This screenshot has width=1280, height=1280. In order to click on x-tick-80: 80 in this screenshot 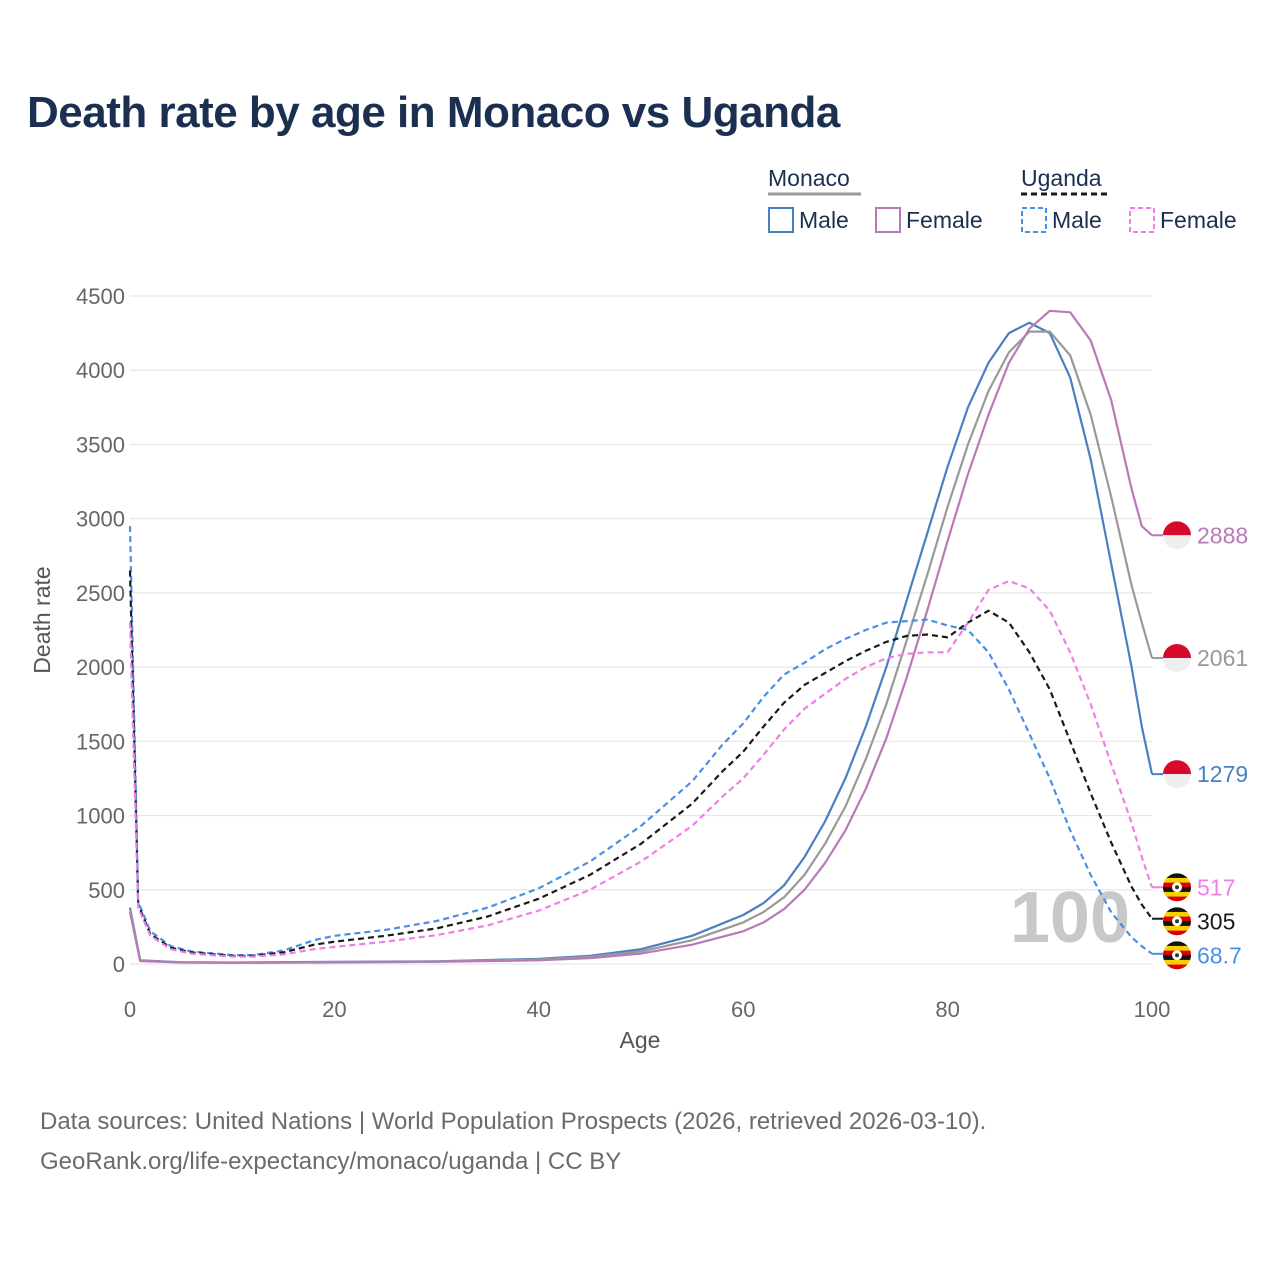, I will do `click(947, 1009)`.